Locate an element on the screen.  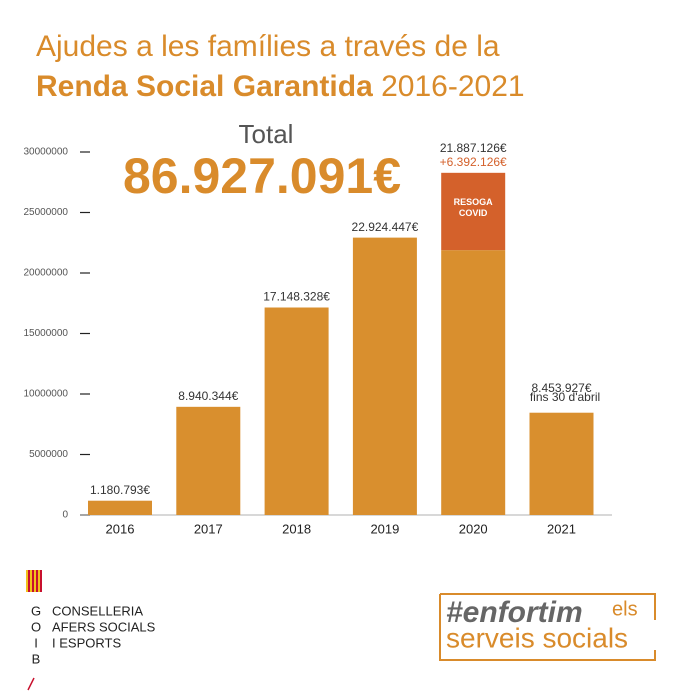
value-label: +6.392.126€ is located at coordinates (473, 162).